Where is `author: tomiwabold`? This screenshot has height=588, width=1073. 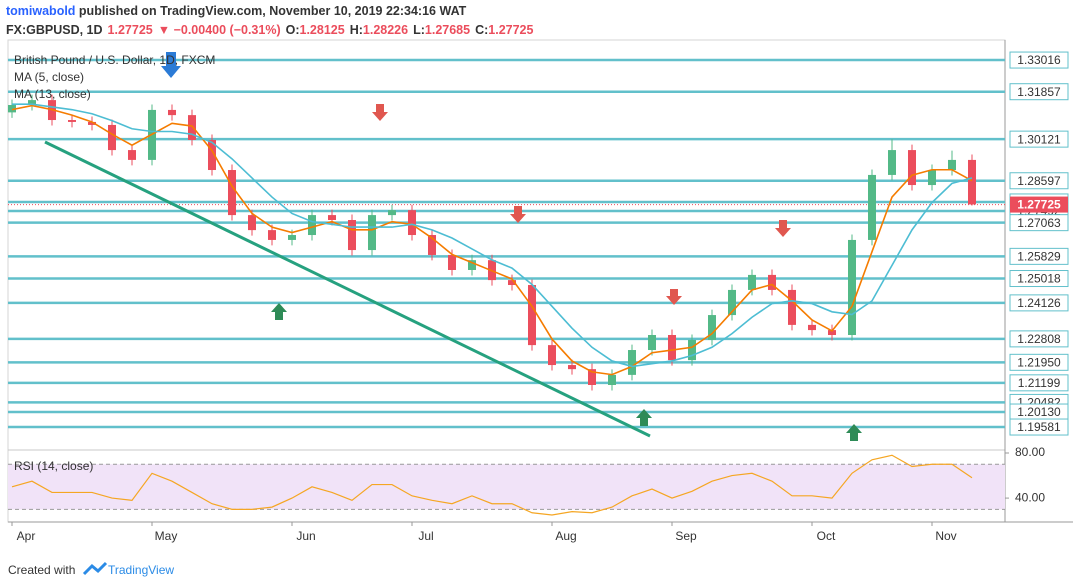
author: tomiwabold is located at coordinates (40, 11).